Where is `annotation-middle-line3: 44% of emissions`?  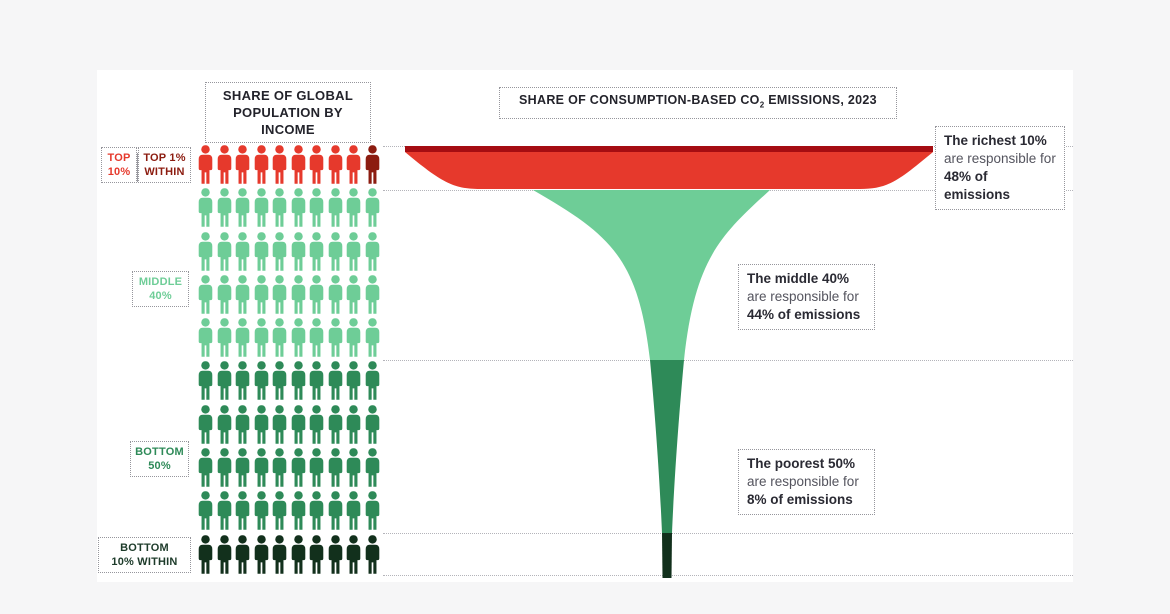
annotation-middle-line3: 44% of emissions is located at coordinates (804, 314).